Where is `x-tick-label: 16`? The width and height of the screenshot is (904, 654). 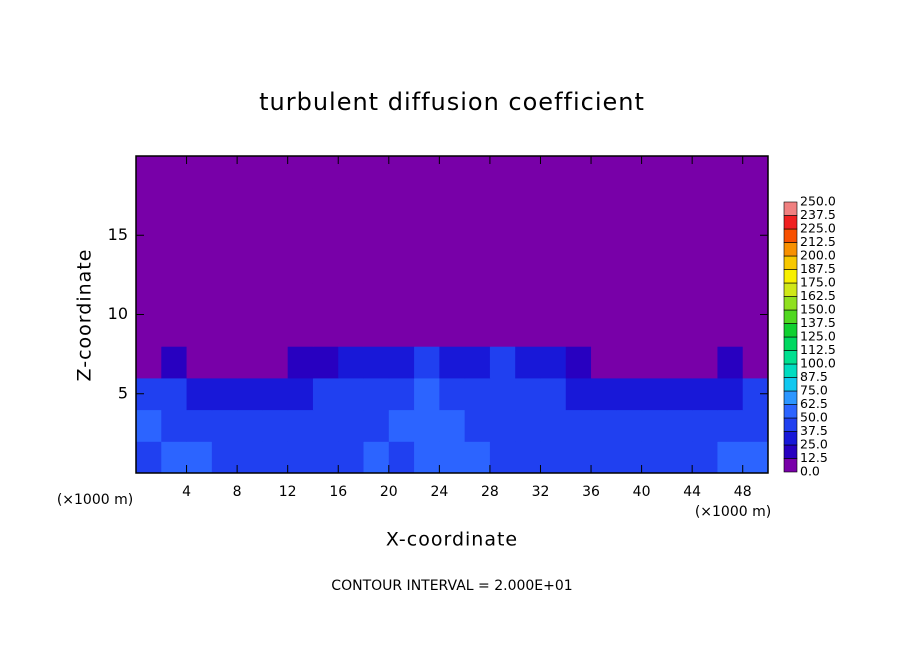 x-tick-label: 16 is located at coordinates (338, 492).